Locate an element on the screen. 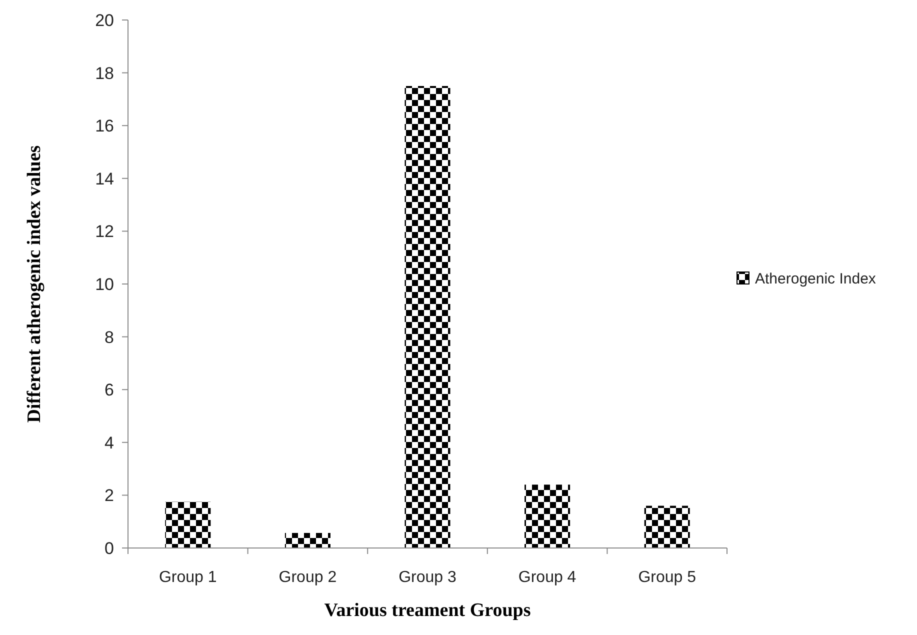 Image resolution: width=917 pixels, height=635 pixels. y-tick-label: 8 is located at coordinates (109, 337).